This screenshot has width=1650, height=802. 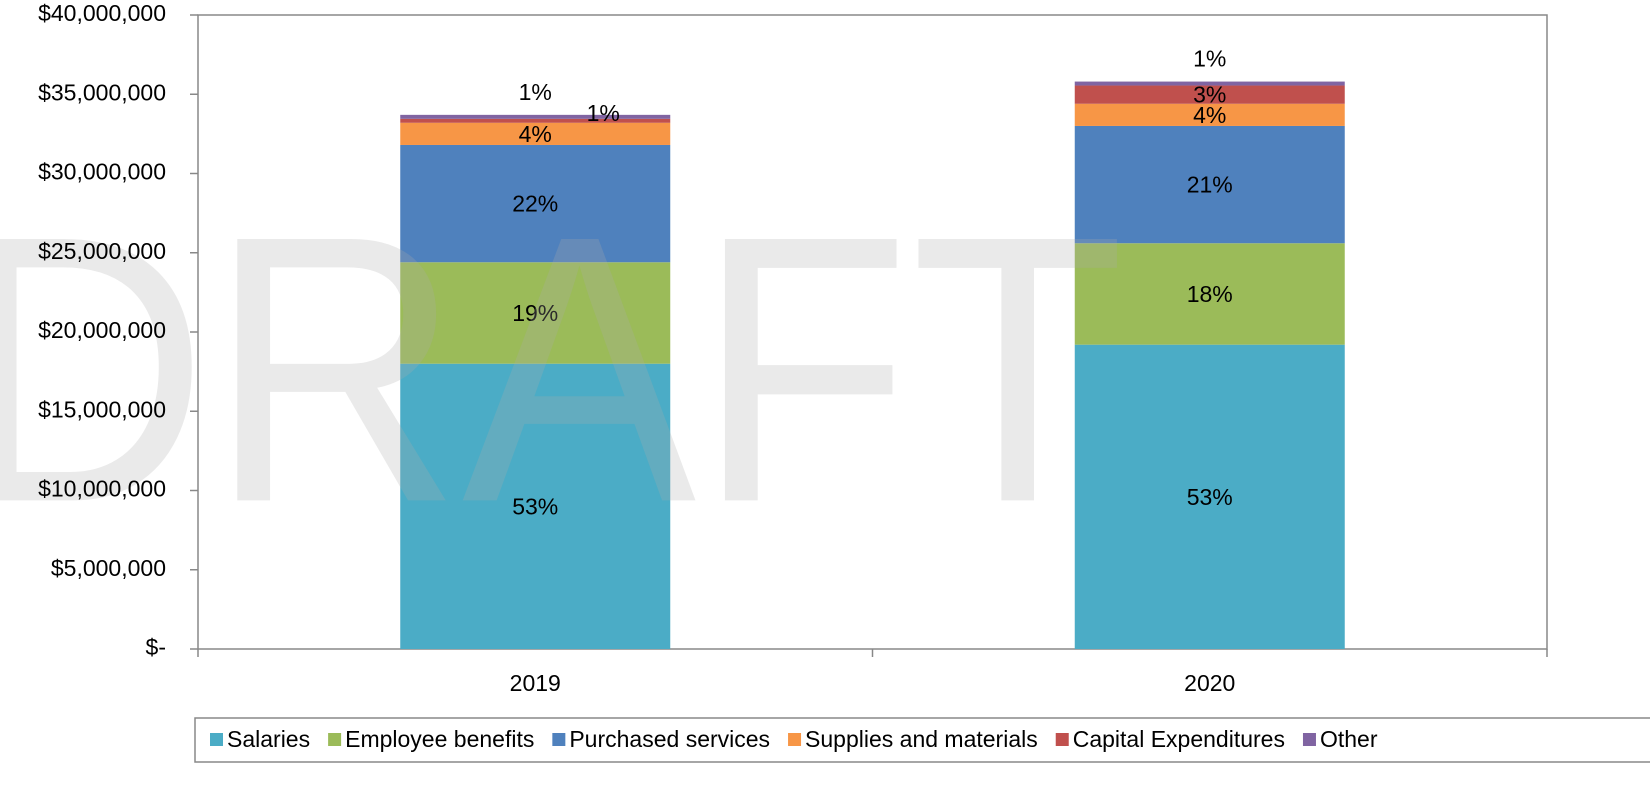 What do you see at coordinates (102, 330) in the screenshot?
I see `y-tick-label: $20,000,000` at bounding box center [102, 330].